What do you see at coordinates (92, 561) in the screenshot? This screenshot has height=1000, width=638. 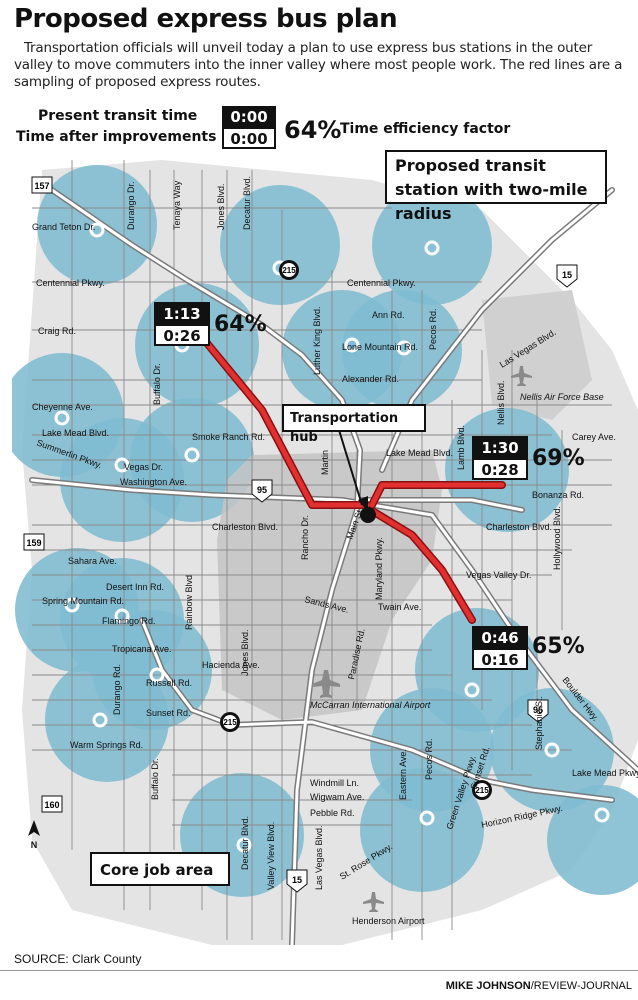 I see `label-sahara: Sahara Ave.` at bounding box center [92, 561].